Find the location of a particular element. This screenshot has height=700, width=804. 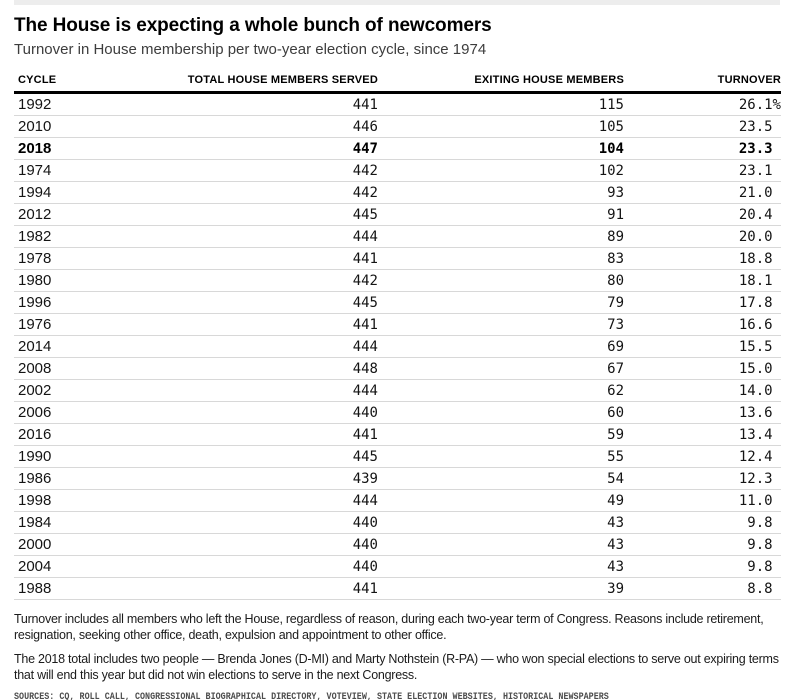

table-row: 1974 442 102 23.1 is located at coordinates (397, 170).